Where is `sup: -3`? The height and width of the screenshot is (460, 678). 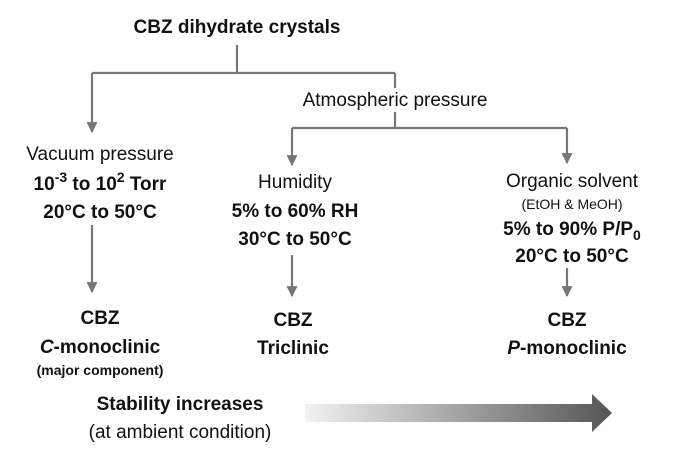
sup: -3 is located at coordinates (61, 177).